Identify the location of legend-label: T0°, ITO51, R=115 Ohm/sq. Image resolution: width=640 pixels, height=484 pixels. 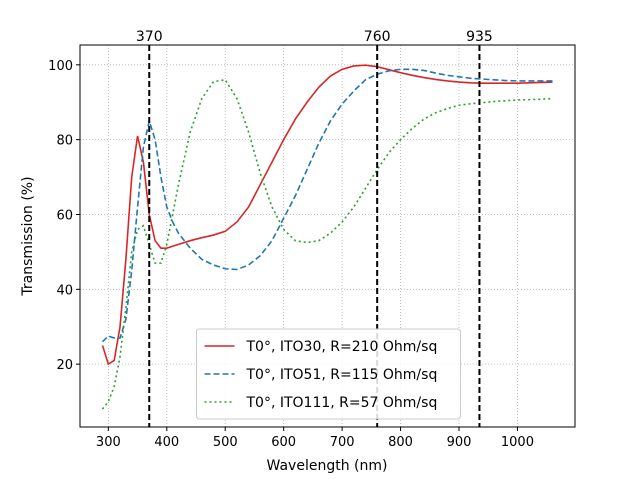
(342, 375).